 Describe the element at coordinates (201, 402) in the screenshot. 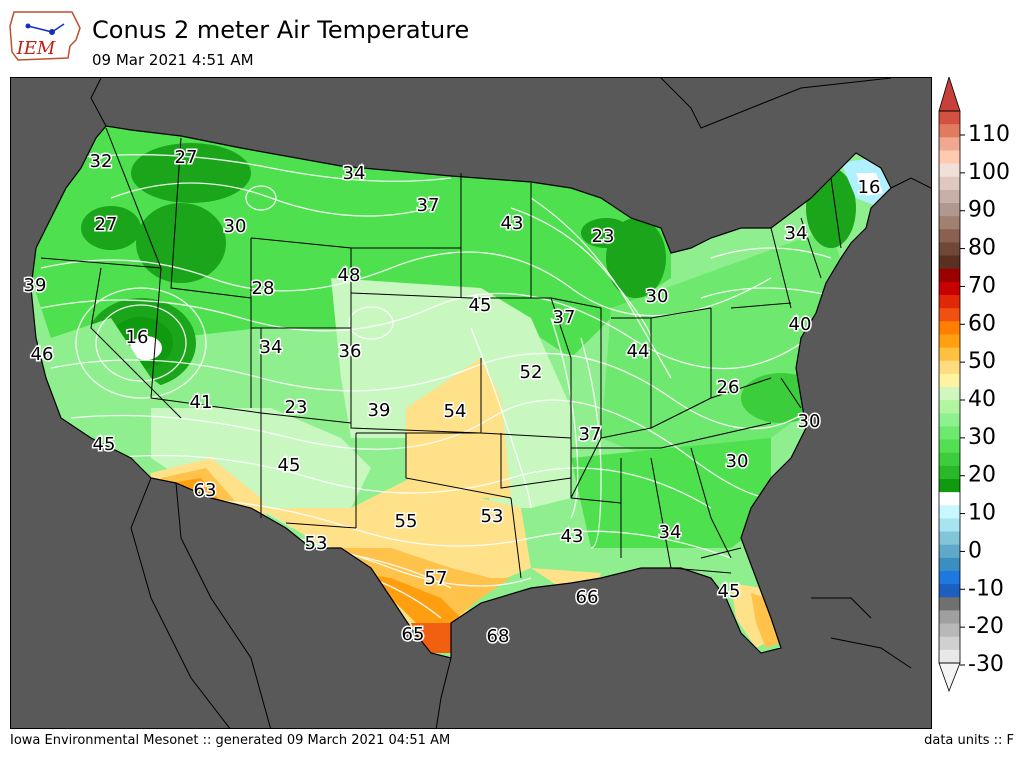

I see `temperature-label: 41` at that location.